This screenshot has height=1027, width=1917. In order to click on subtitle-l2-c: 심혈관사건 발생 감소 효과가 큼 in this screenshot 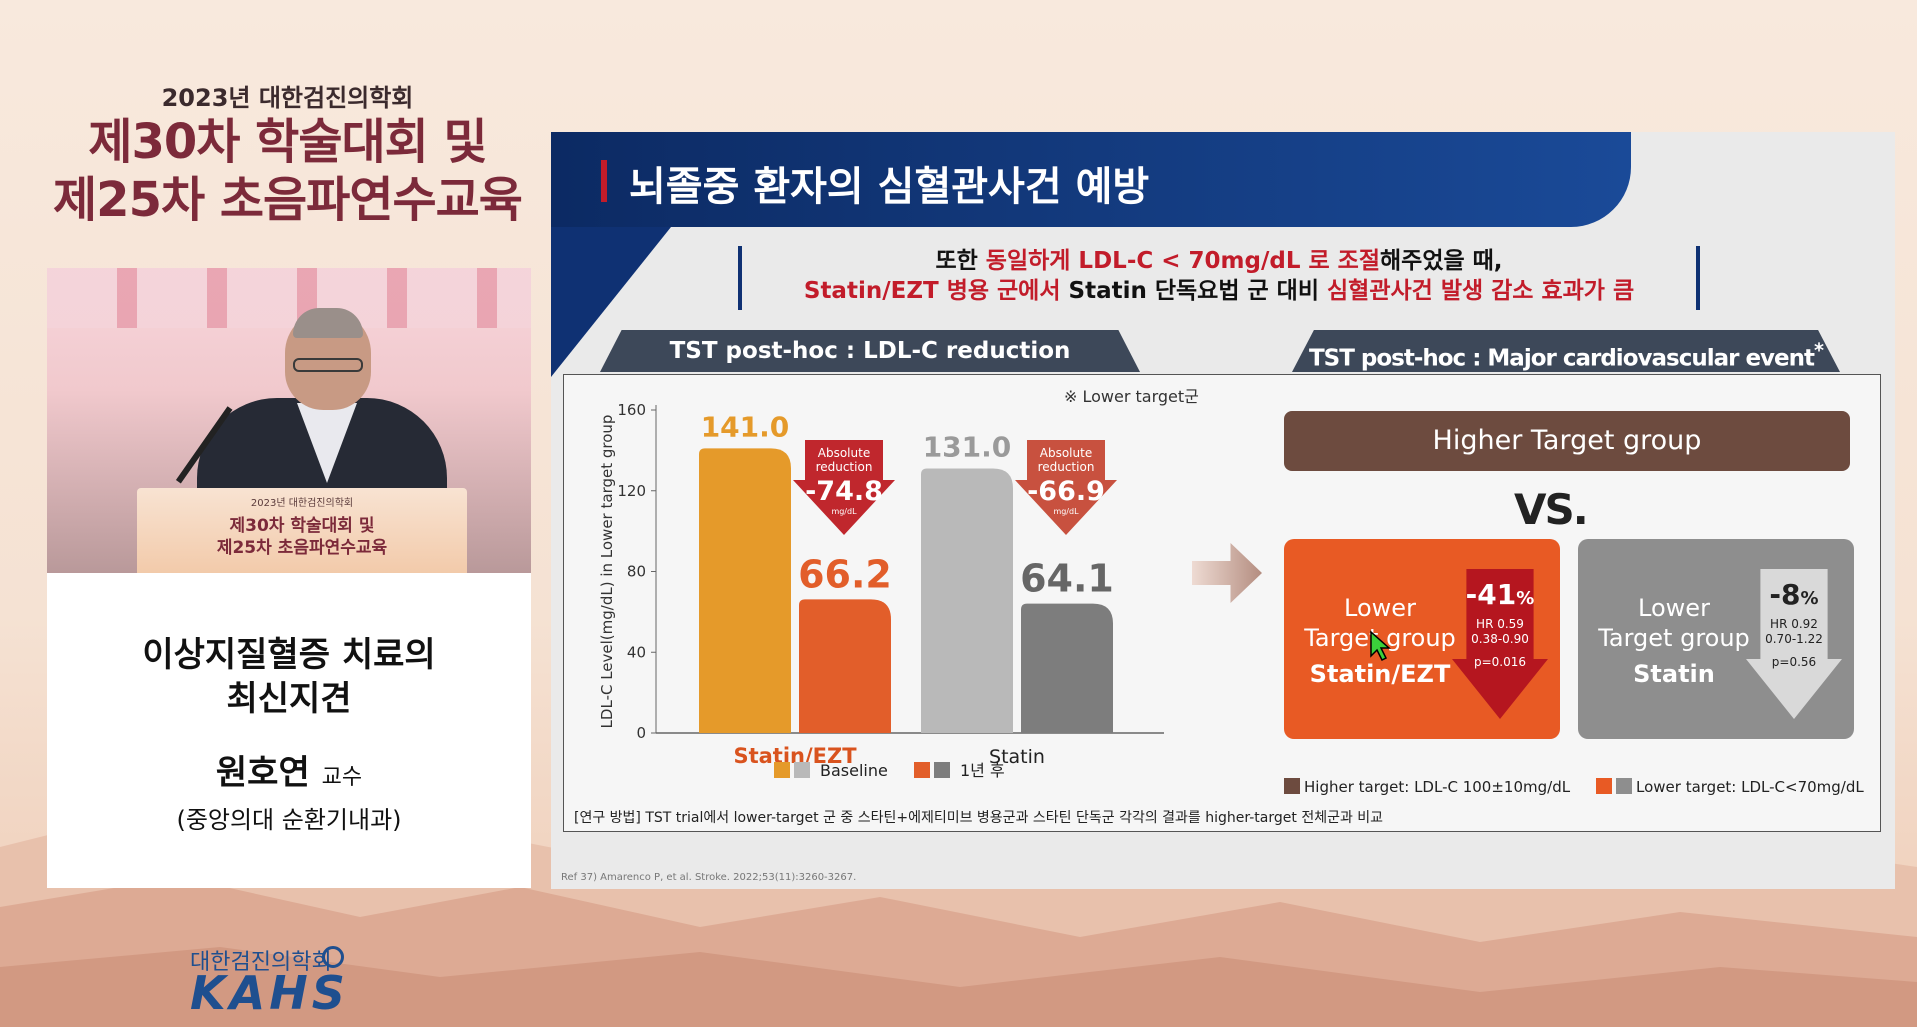, I will do `click(1481, 291)`.